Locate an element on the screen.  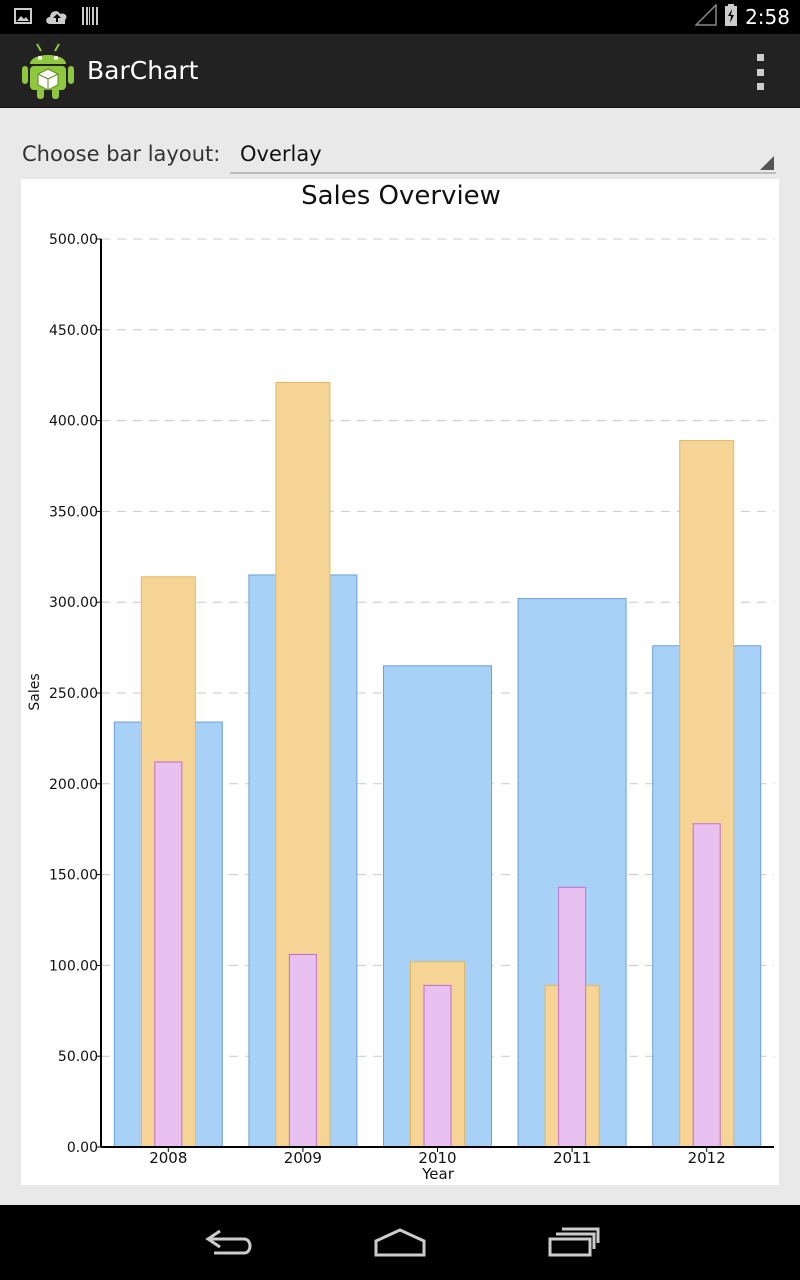
signal-icon is located at coordinates (705, 16).